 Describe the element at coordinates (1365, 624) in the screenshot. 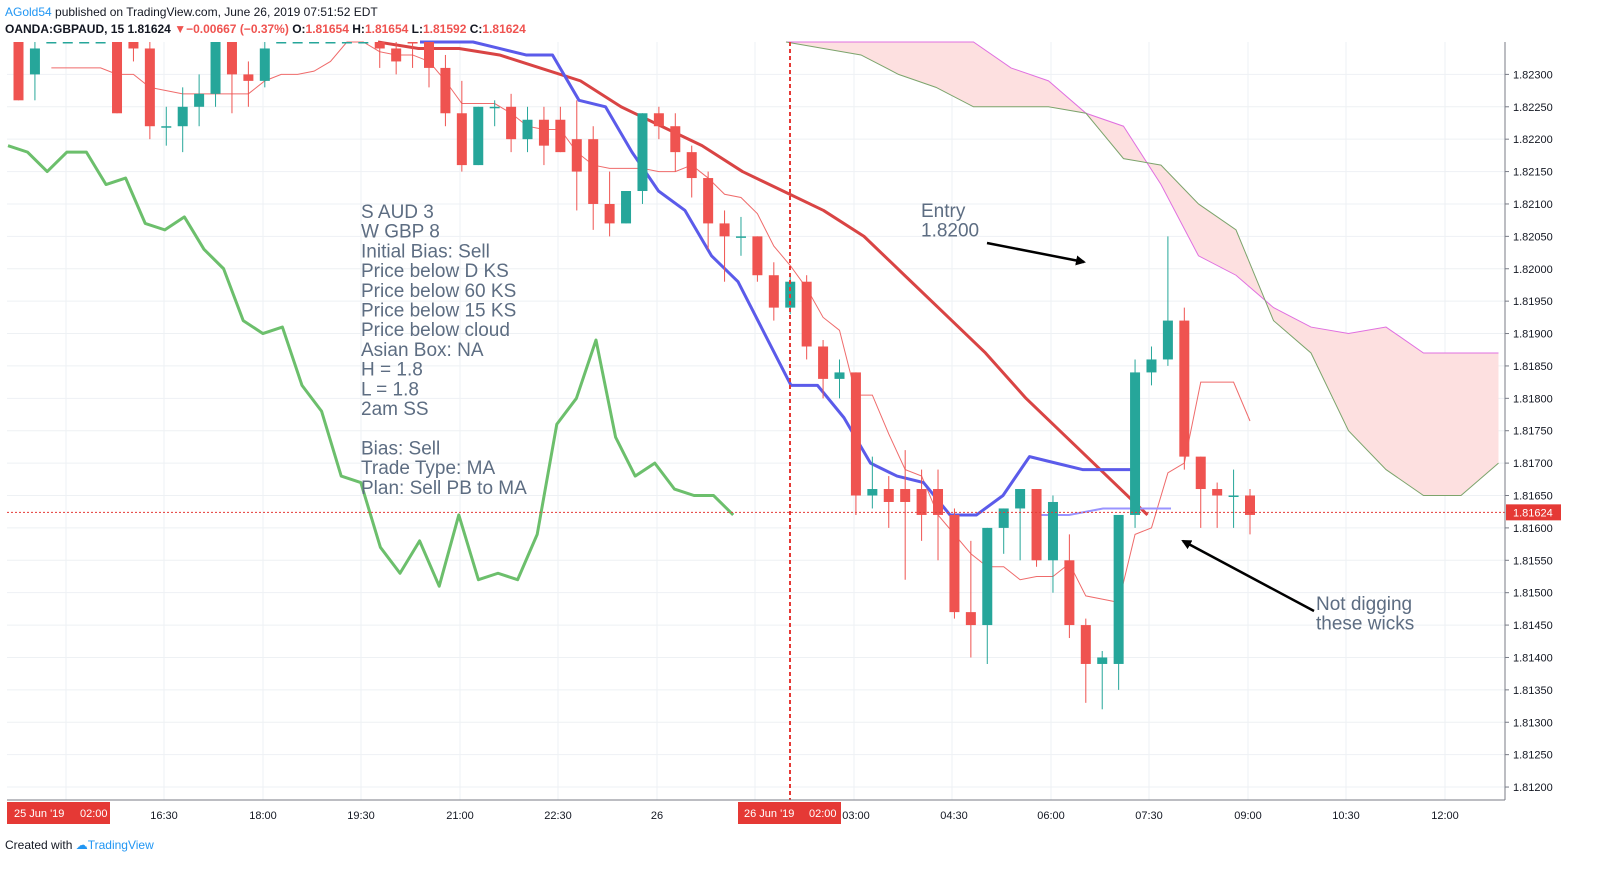

I see `annotation-line: these wicks` at that location.